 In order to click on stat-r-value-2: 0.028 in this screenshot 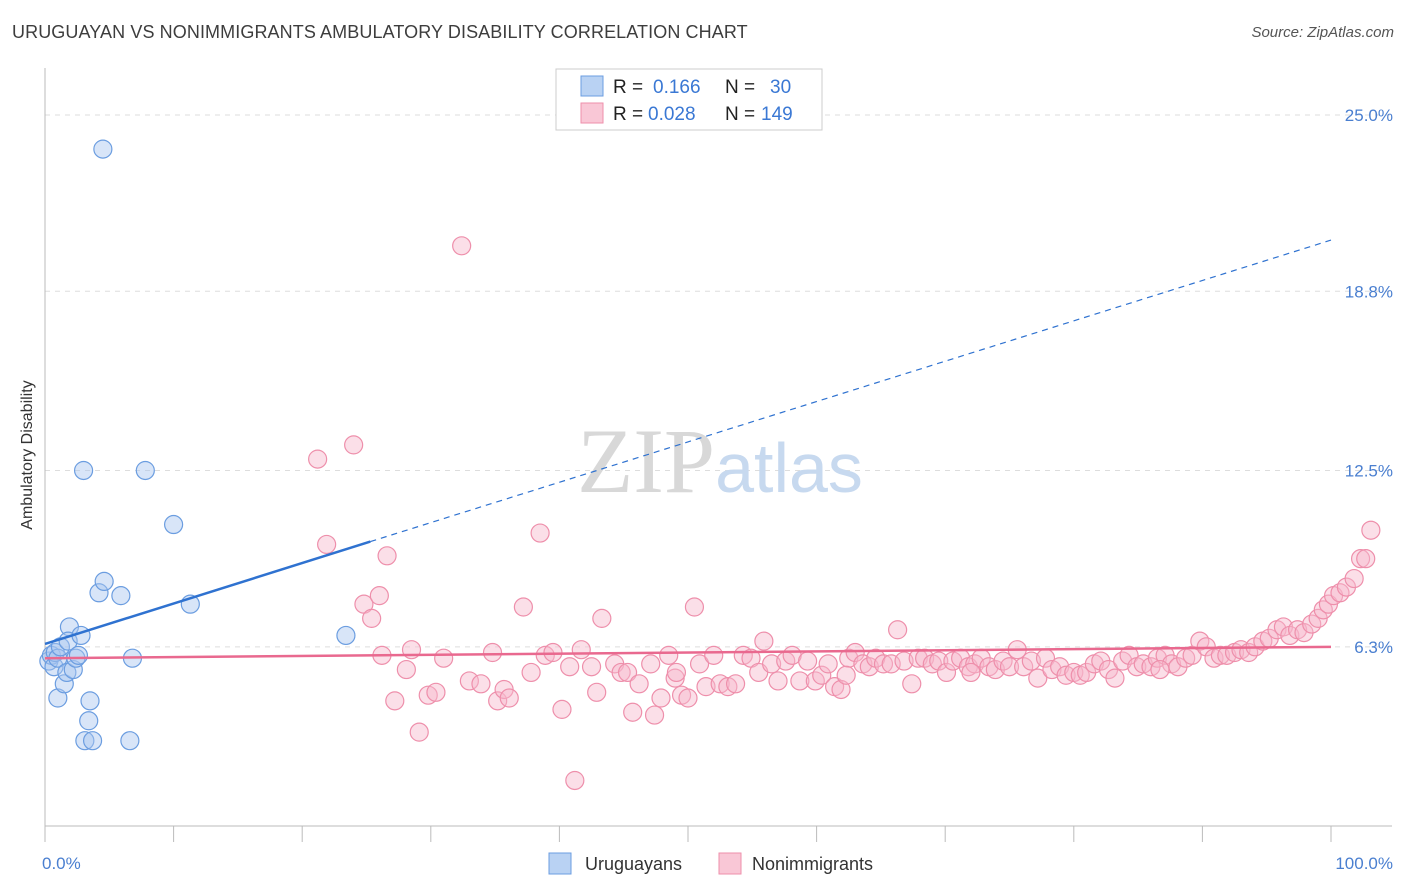, I will do `click(672, 114)`.